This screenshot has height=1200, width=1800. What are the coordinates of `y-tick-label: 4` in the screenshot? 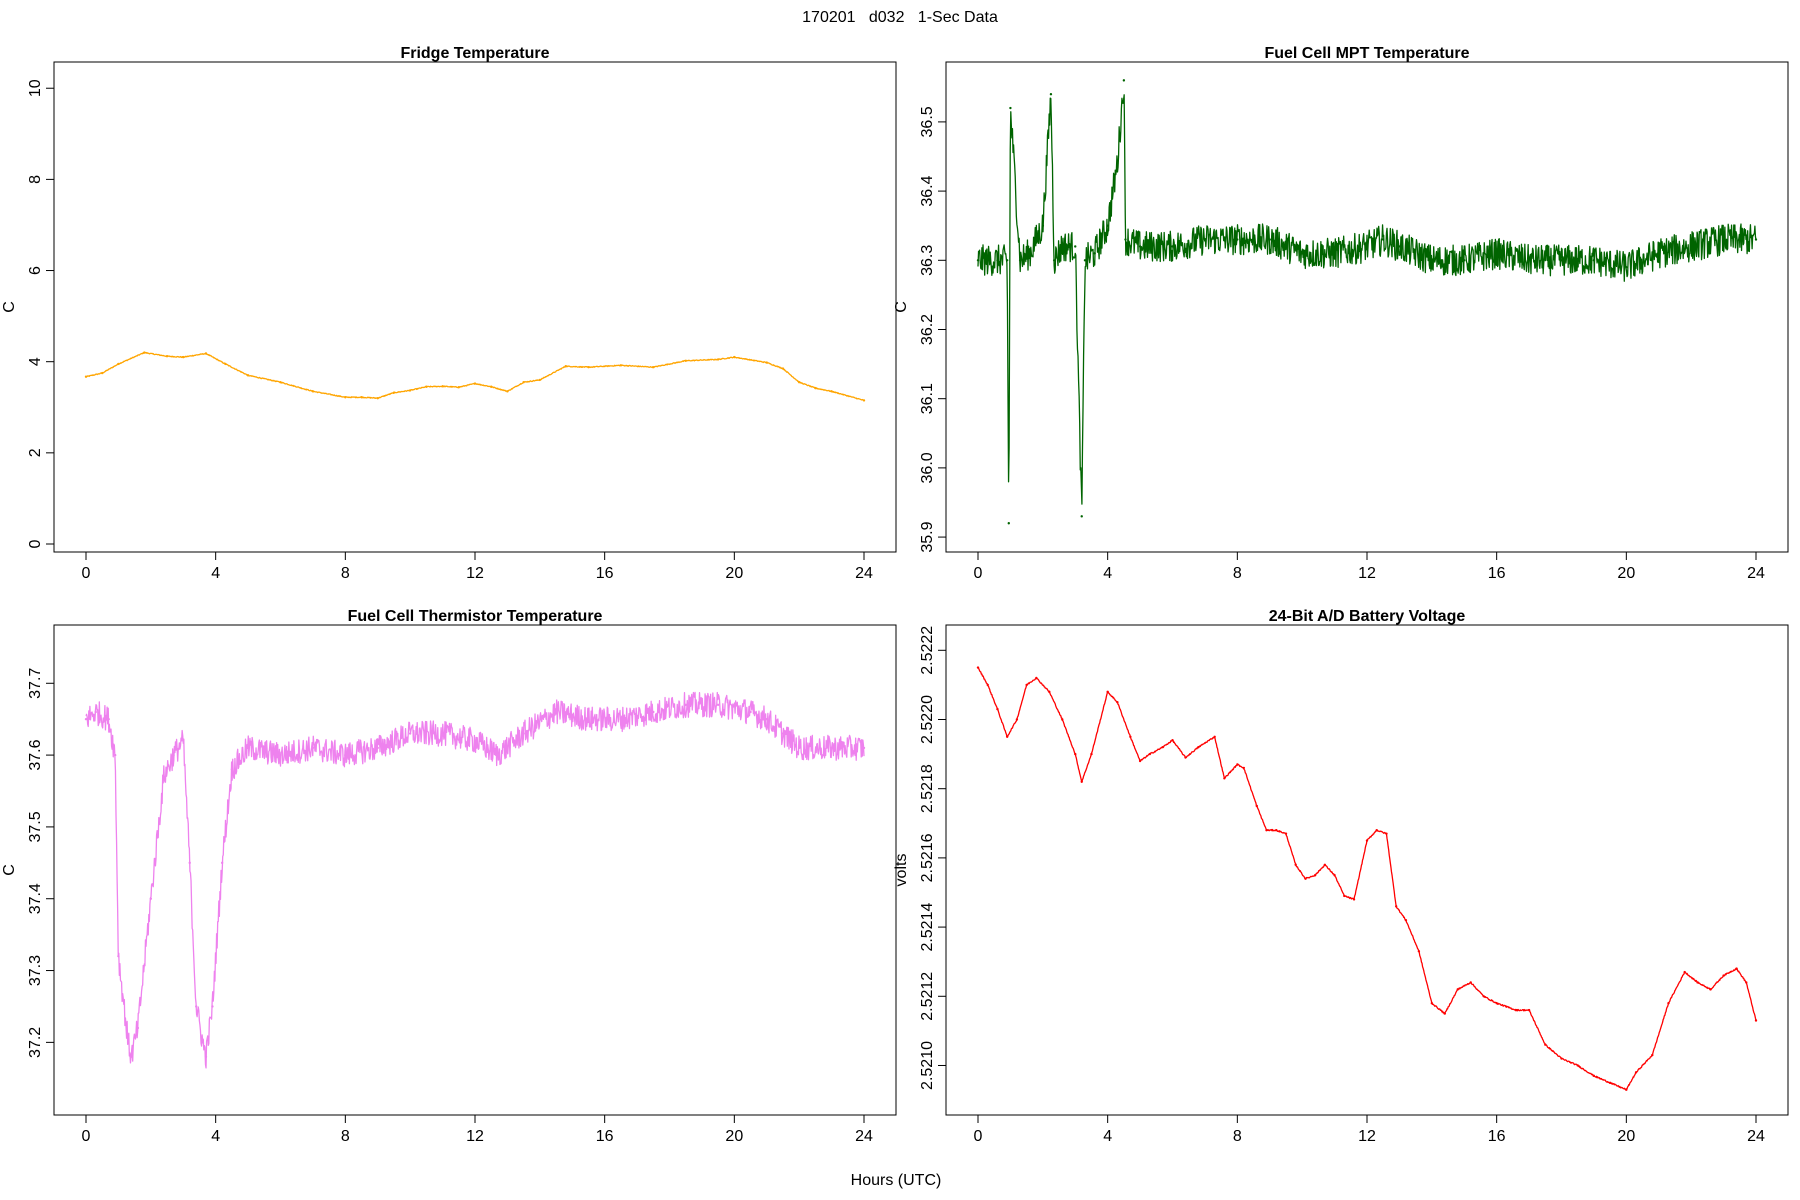 It's located at (35, 361).